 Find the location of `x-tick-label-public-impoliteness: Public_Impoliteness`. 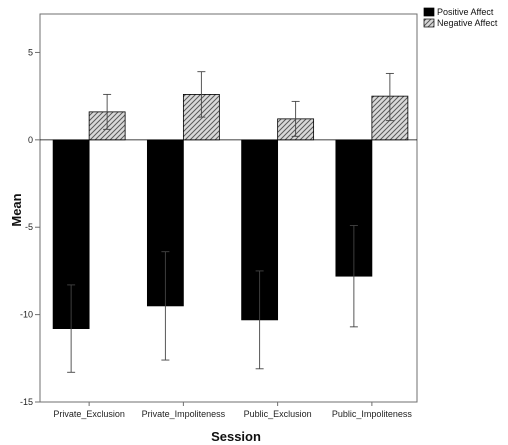

x-tick-label-public-impoliteness: Public_Impoliteness is located at coordinates (372, 414).